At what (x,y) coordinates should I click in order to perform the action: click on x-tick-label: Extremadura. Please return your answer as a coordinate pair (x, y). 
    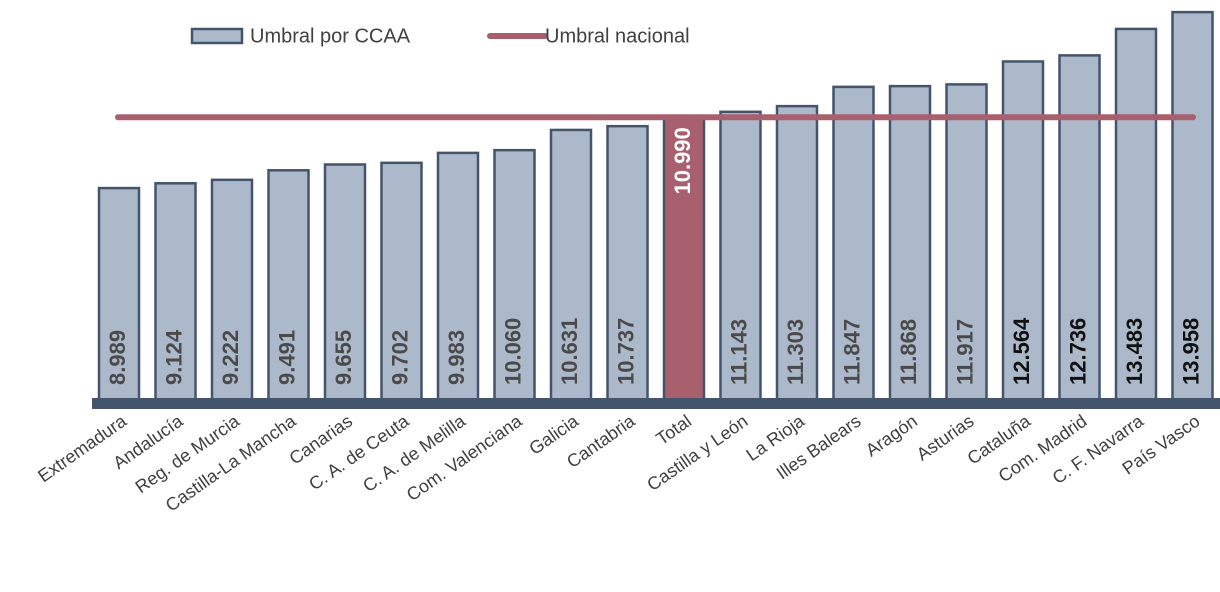
    Looking at the image, I should click on (82, 448).